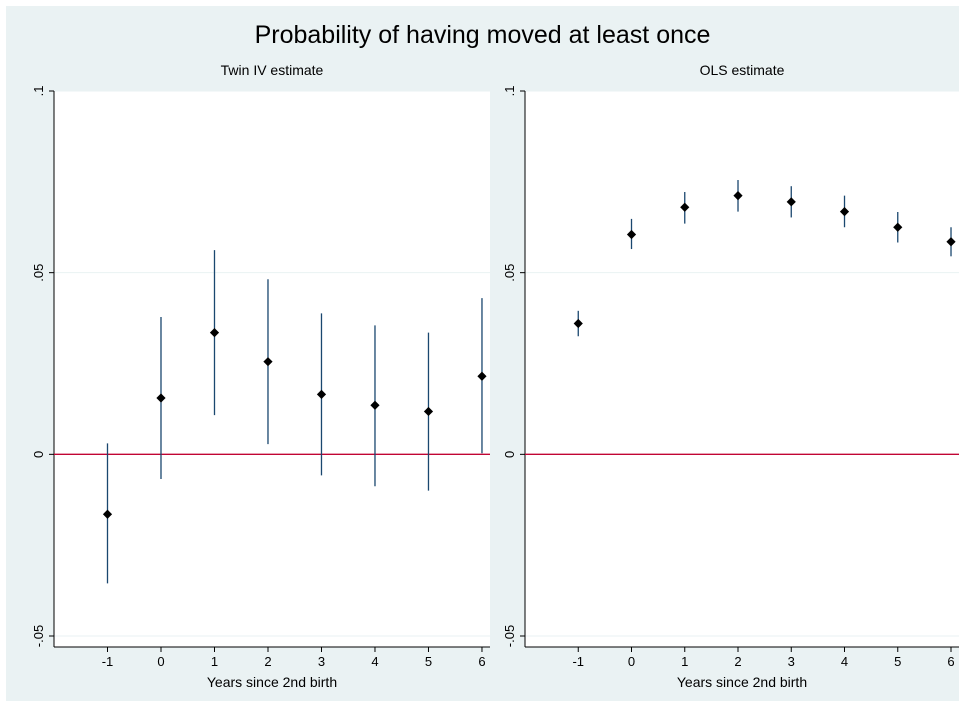 The image size is (965, 707). I want to click on x-axis-title-ols: Years since 2nd birth, so click(742, 682).